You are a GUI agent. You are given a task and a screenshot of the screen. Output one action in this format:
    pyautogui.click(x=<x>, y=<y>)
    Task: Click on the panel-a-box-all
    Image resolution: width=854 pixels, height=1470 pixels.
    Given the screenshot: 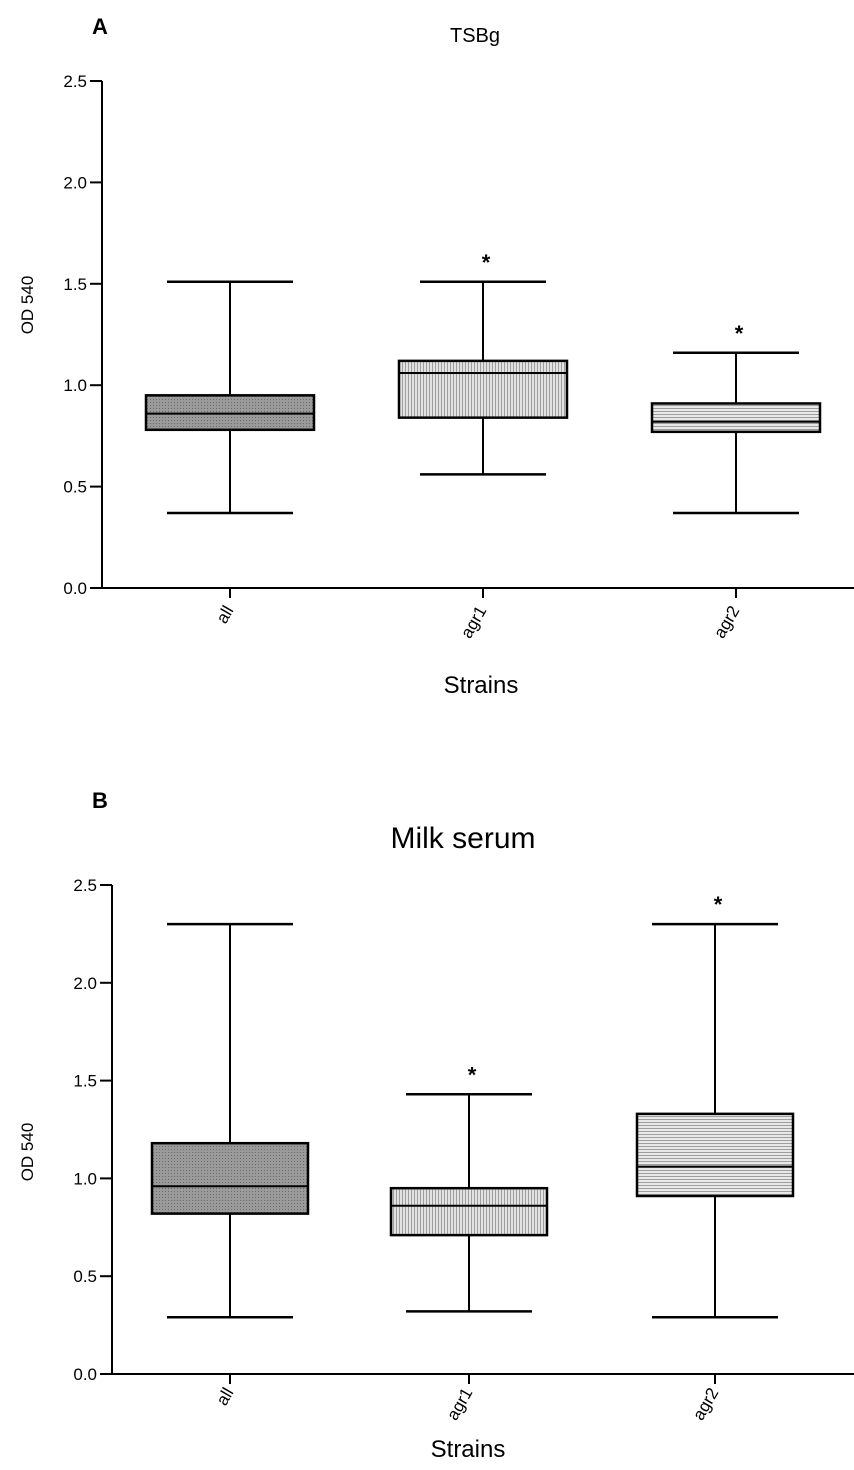 What is the action you would take?
    pyautogui.click(x=230, y=413)
    